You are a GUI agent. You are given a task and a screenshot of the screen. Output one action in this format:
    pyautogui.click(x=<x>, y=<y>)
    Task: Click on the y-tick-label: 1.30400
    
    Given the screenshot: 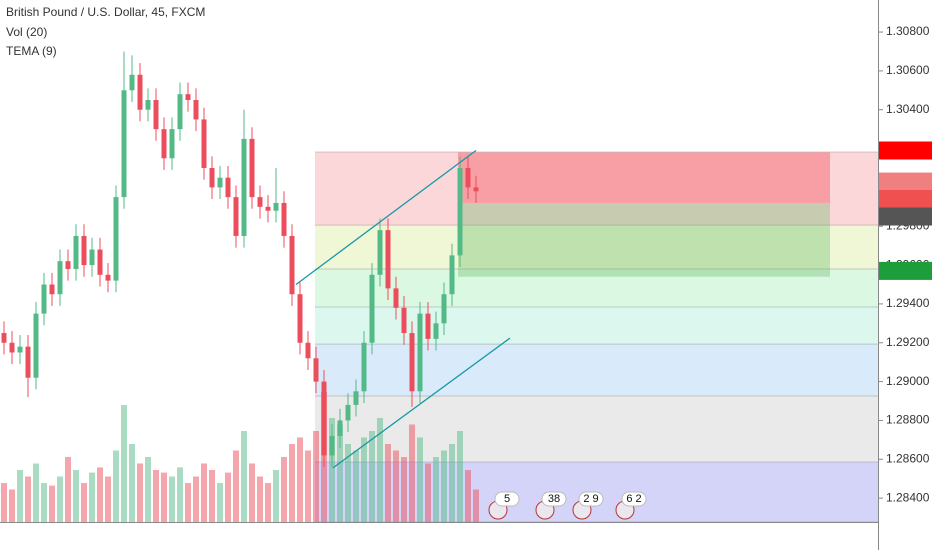 What is the action you would take?
    pyautogui.click(x=908, y=109)
    